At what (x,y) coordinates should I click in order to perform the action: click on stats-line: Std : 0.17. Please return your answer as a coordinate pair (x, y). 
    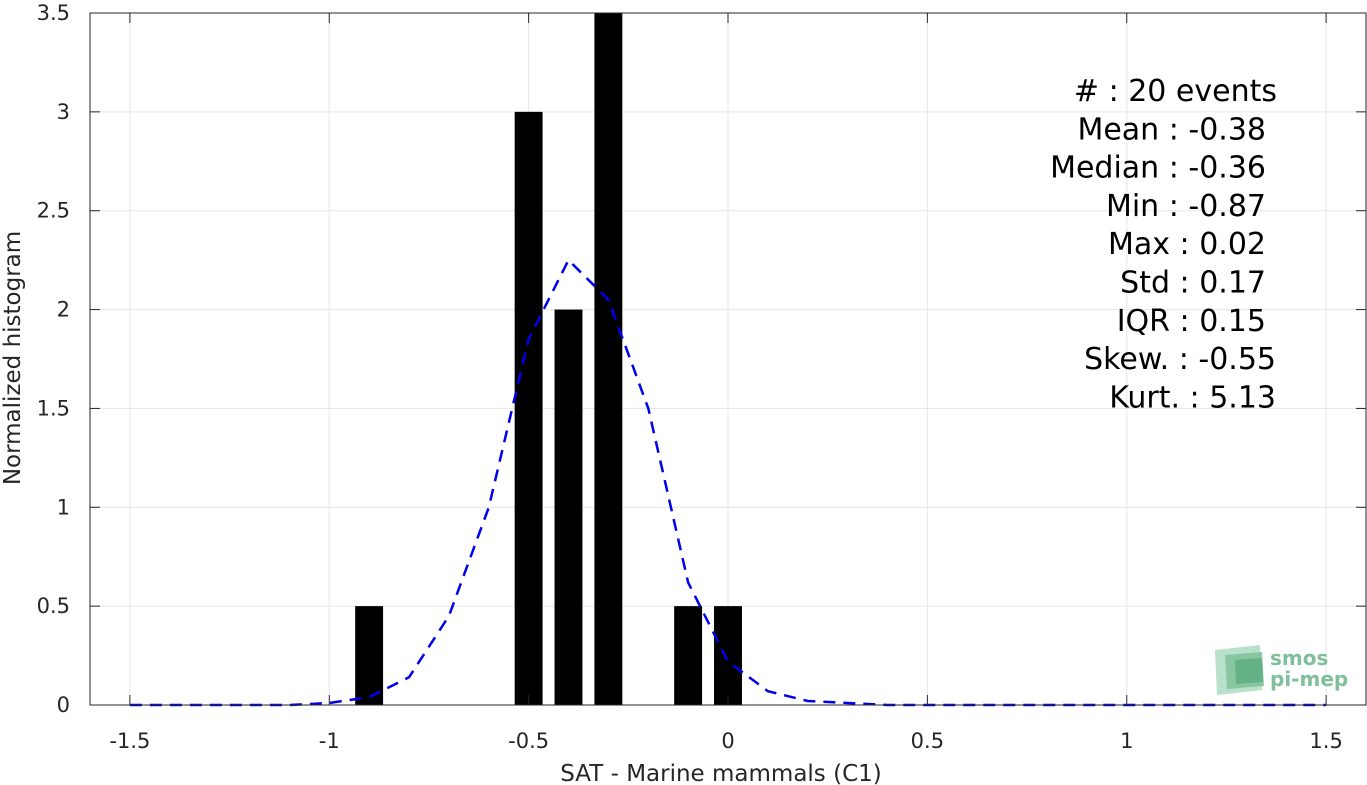
    Looking at the image, I should click on (1193, 283).